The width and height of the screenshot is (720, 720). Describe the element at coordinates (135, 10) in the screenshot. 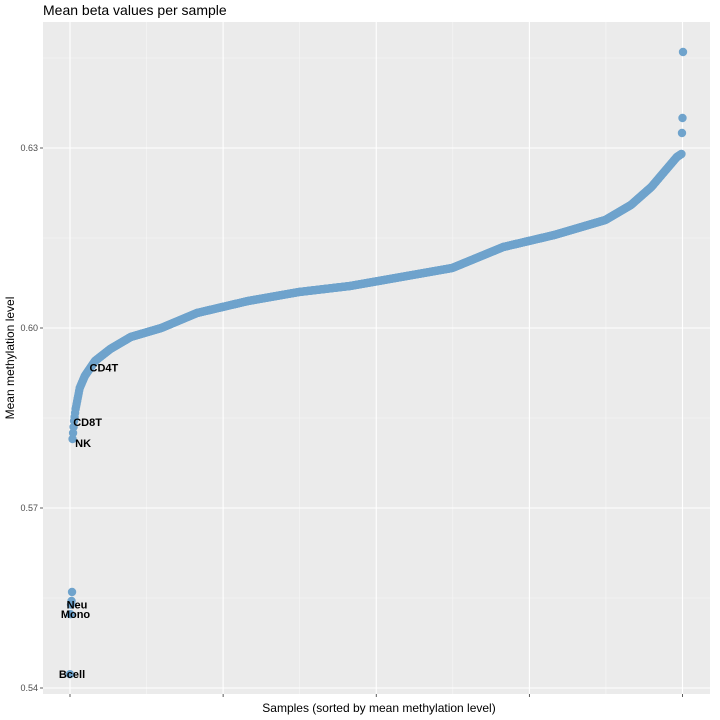

I see `chart-title: Mean beta values per sample` at that location.